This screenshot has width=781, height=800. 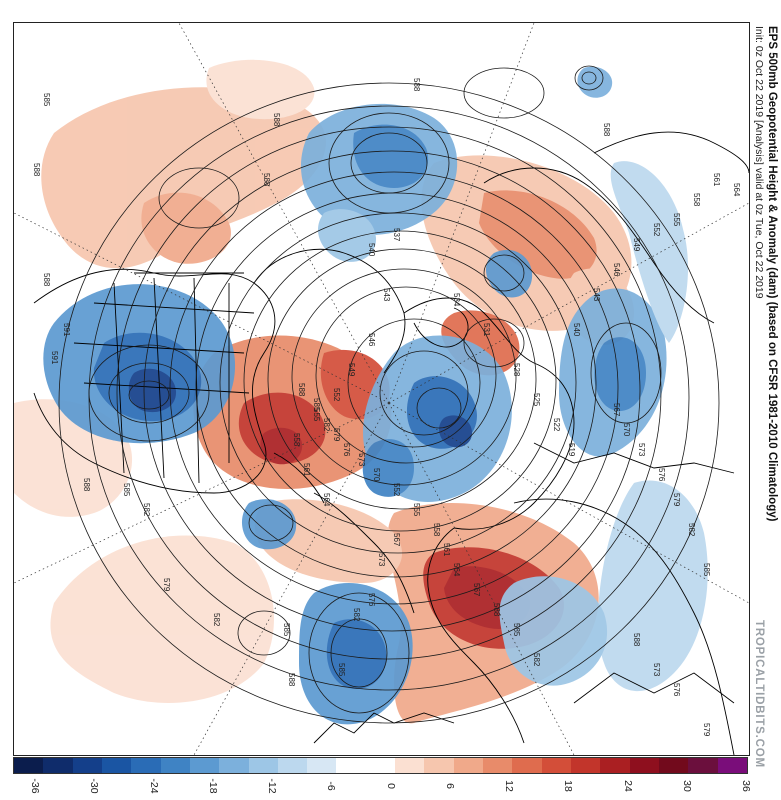 What do you see at coordinates (556, 425) in the screenshot?
I see `contour-label: 522` at bounding box center [556, 425].